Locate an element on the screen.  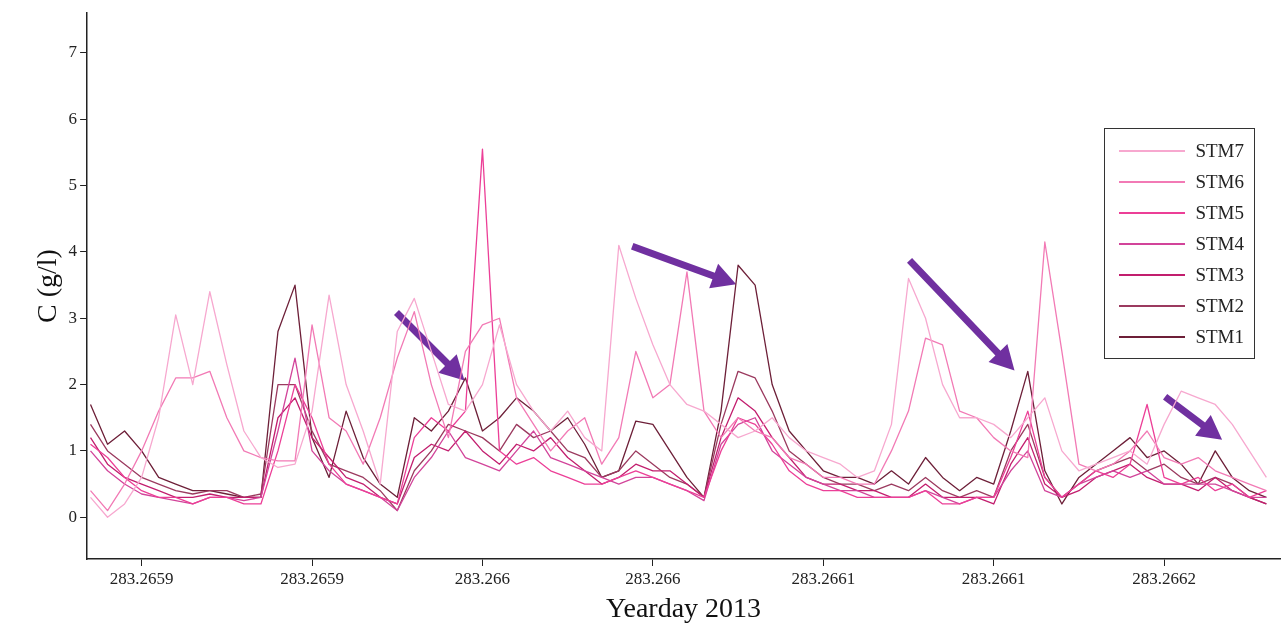
legend-label: STM1 is located at coordinates (1219, 336).